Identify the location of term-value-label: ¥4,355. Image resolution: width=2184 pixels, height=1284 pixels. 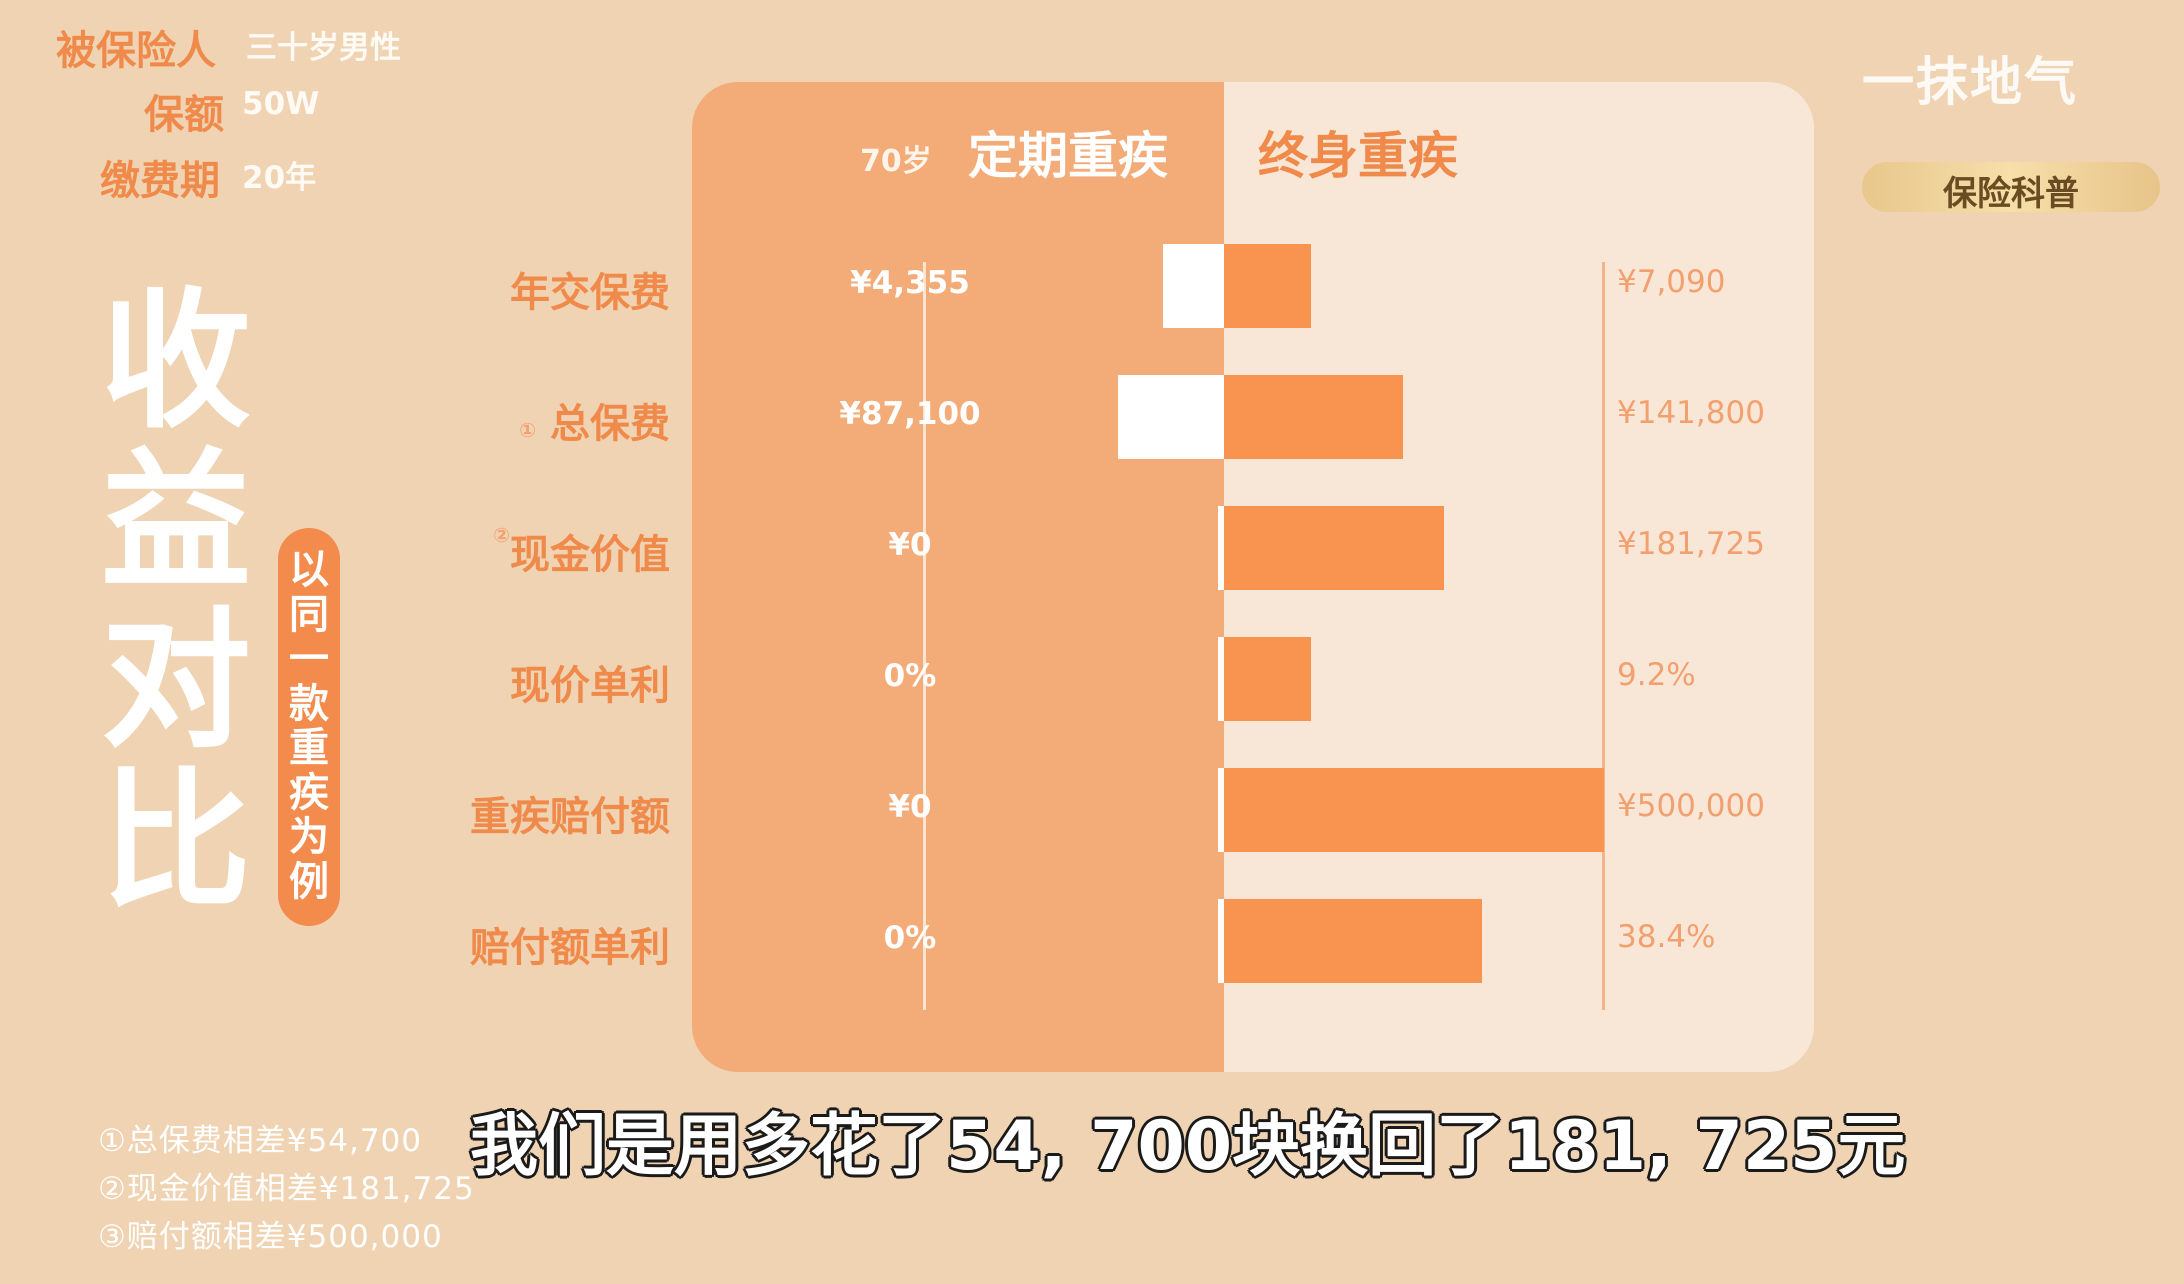
(910, 283).